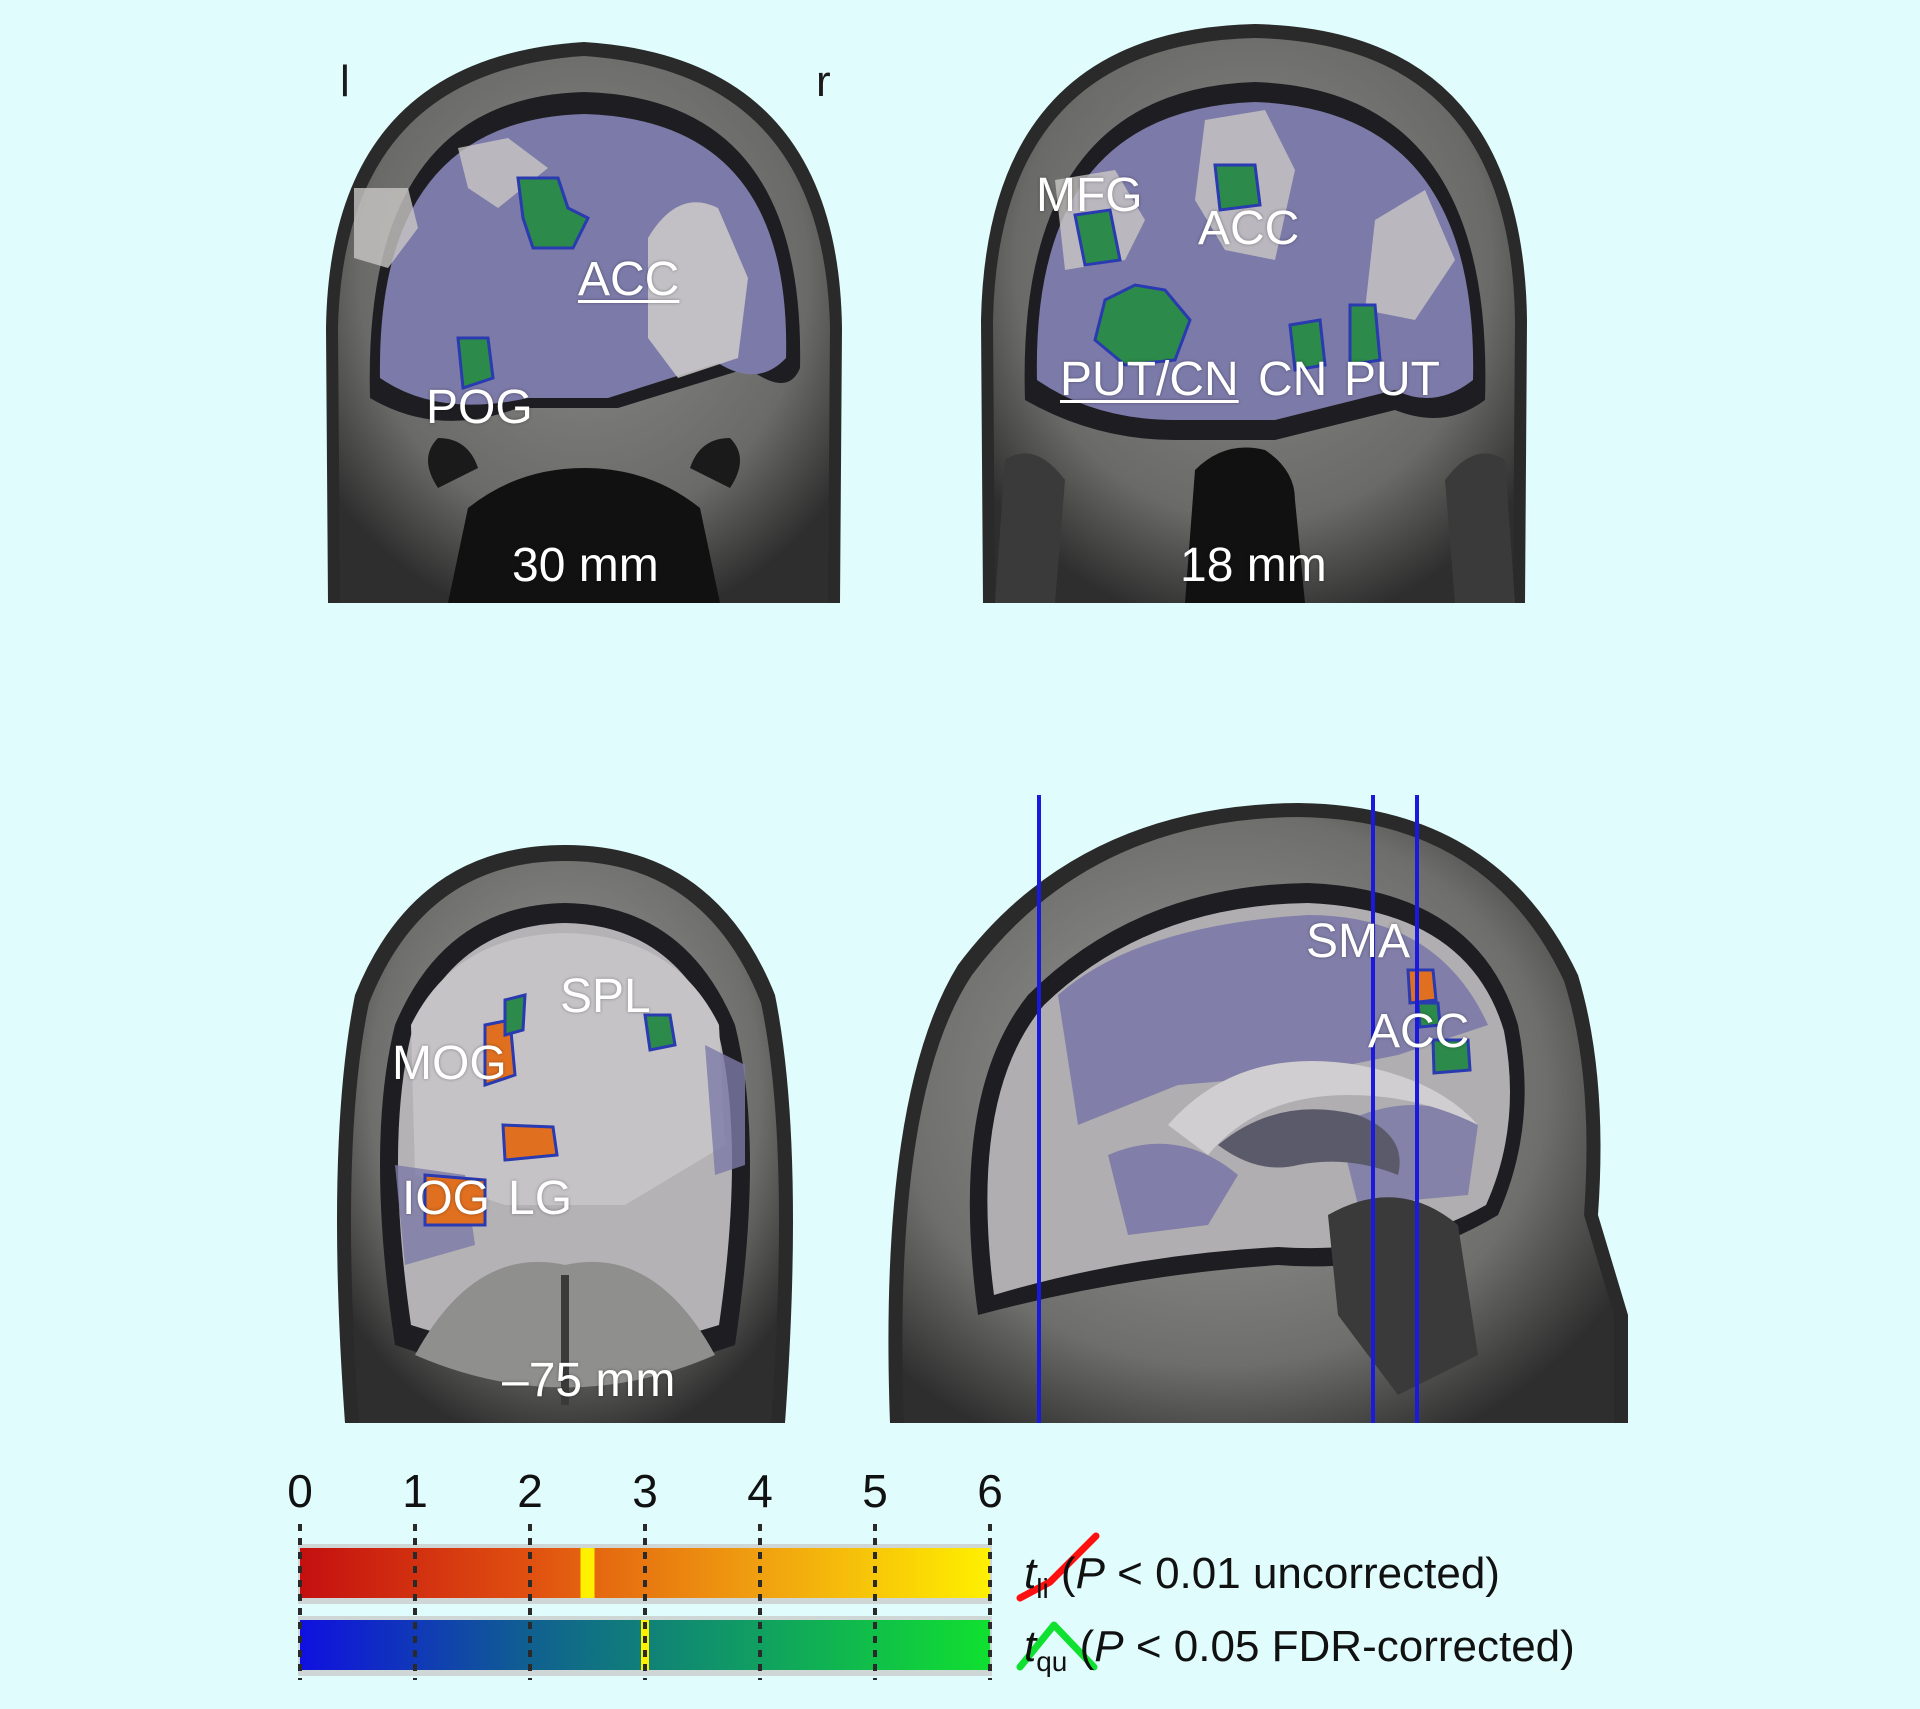 The width and height of the screenshot is (1920, 1709). I want to click on legend-linear-label: tli (P < 0.01 uncorrected), so click(1262, 1577).